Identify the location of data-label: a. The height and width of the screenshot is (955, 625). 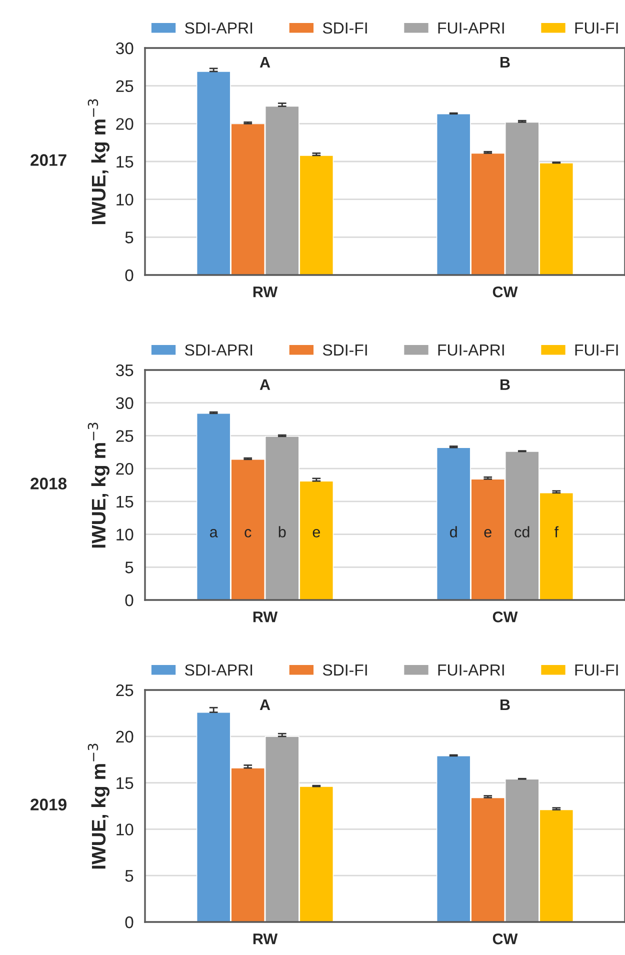
(214, 533).